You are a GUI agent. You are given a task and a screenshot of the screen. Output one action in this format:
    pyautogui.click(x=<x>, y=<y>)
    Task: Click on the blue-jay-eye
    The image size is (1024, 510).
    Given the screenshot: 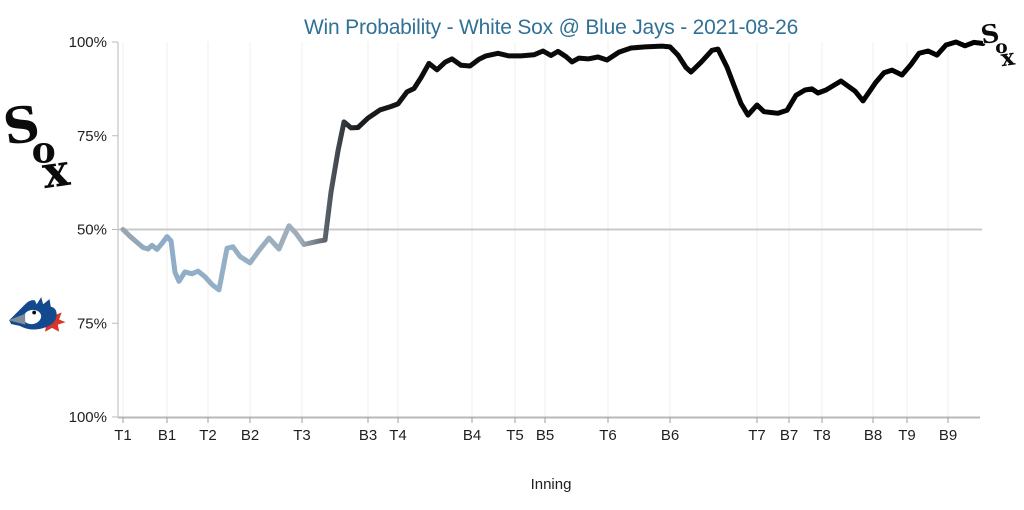 What is the action you would take?
    pyautogui.click(x=34, y=312)
    